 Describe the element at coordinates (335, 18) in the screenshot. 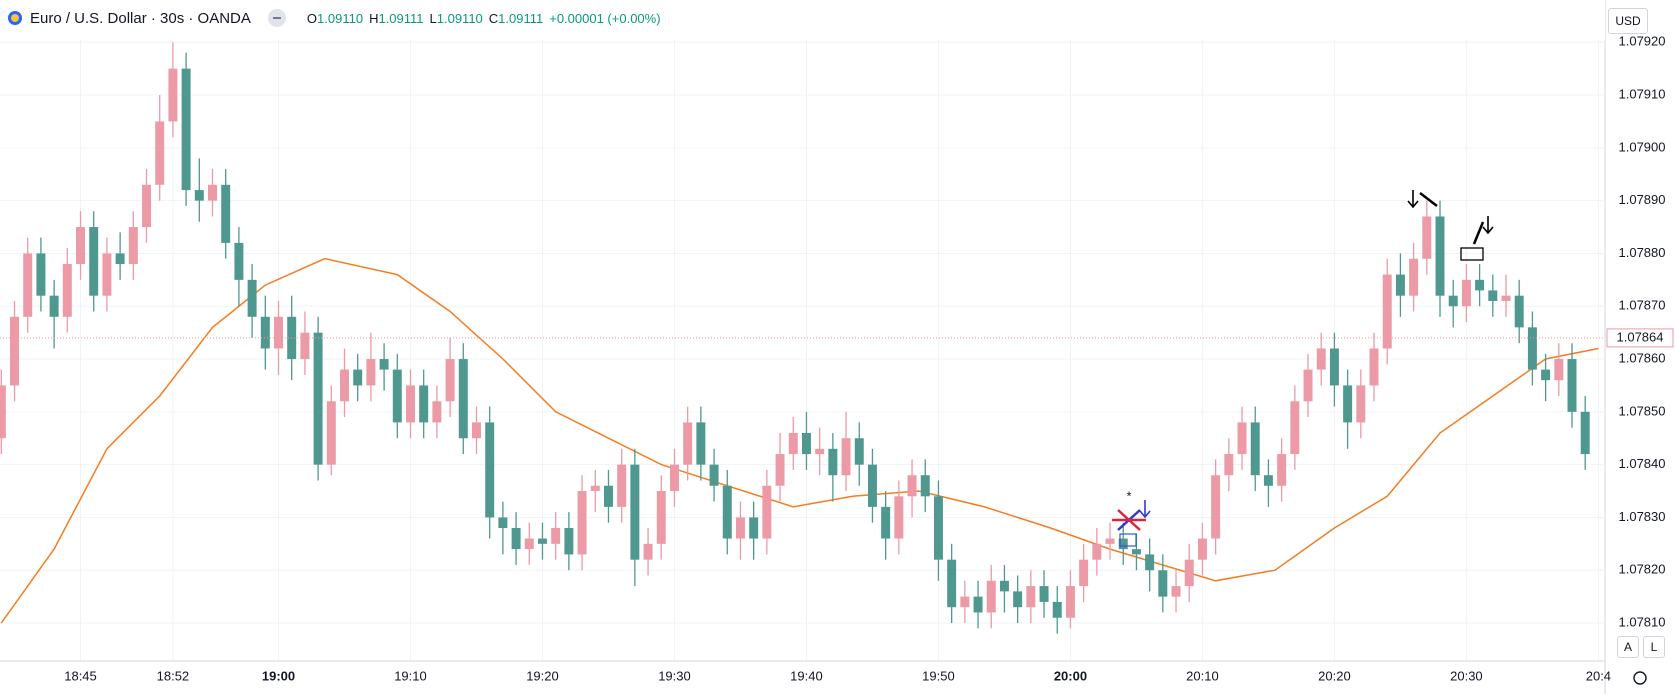

I see `ohlc-open: O1.09110` at that location.